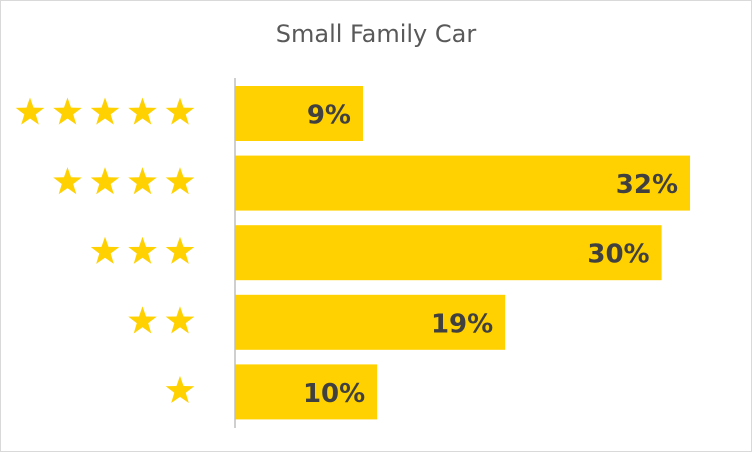  I want to click on data-label-2: 32%, so click(647, 185).